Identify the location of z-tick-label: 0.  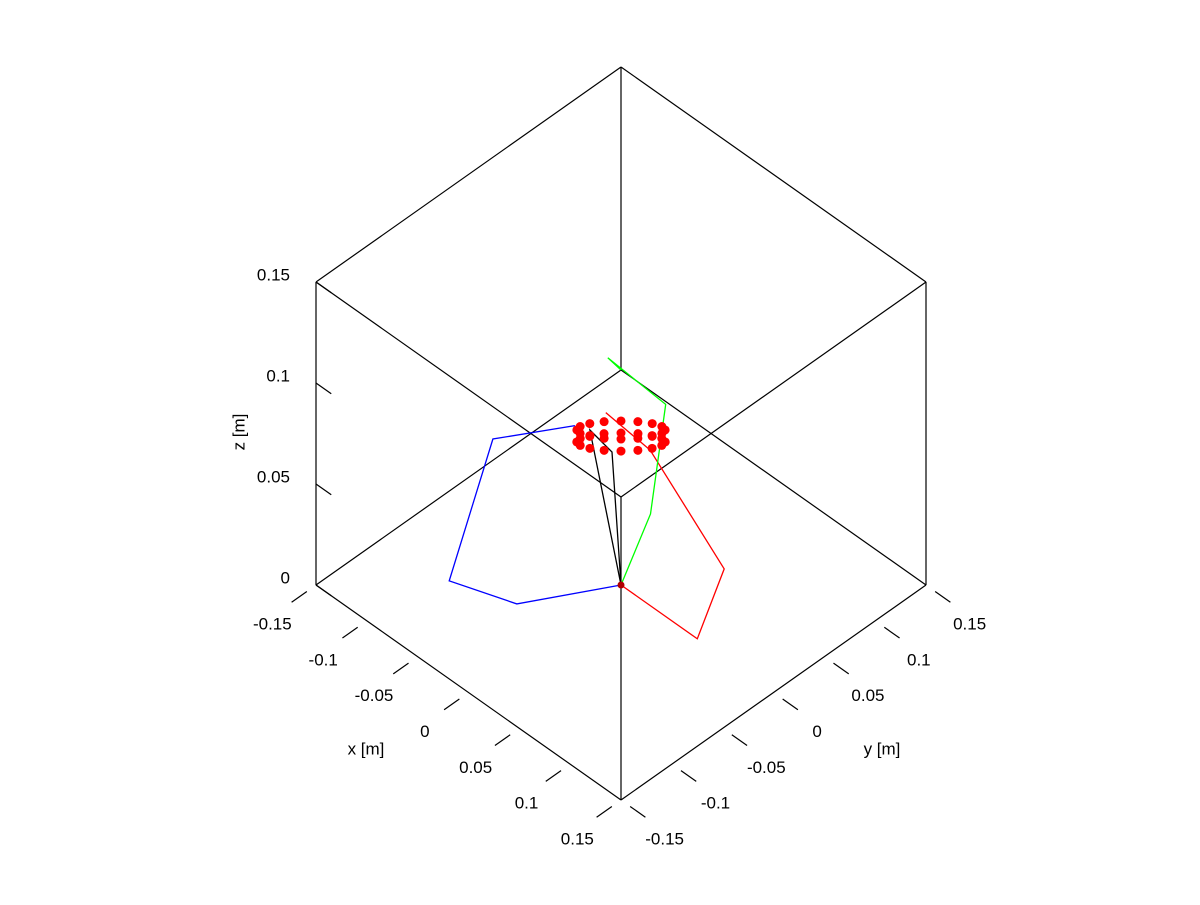
(285, 577).